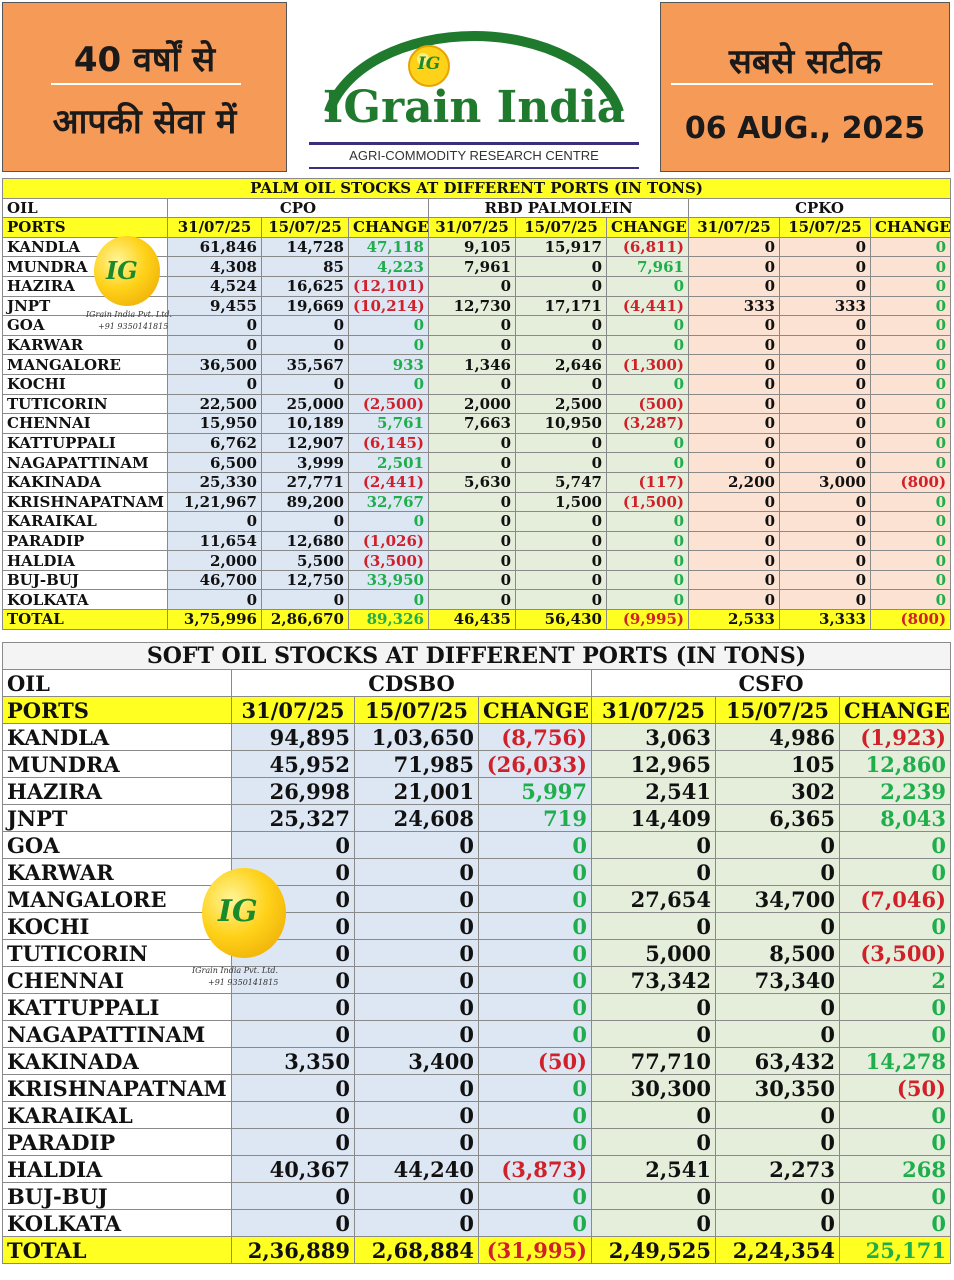 Image resolution: width=954 pixels, height=1280 pixels. I want to click on change-cell: (1,300), so click(647, 364).